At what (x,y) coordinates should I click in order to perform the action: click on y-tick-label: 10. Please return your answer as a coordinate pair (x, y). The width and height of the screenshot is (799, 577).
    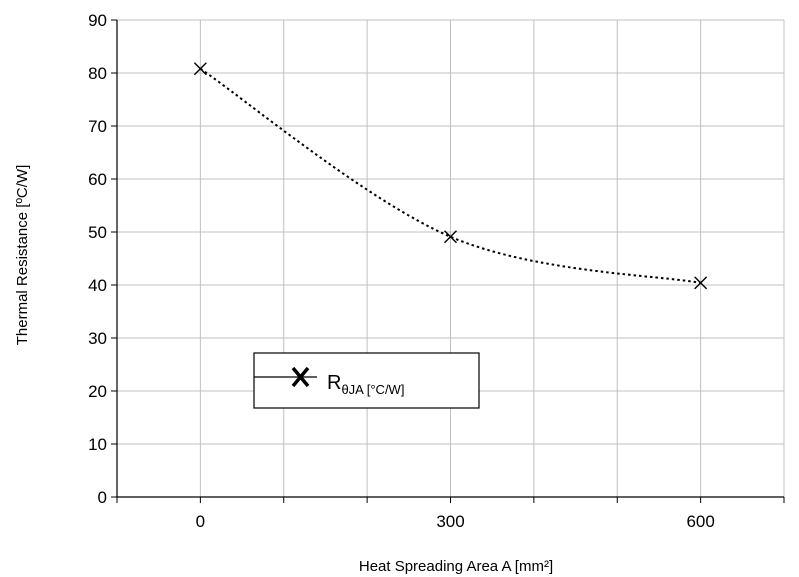
    Looking at the image, I should click on (97, 444).